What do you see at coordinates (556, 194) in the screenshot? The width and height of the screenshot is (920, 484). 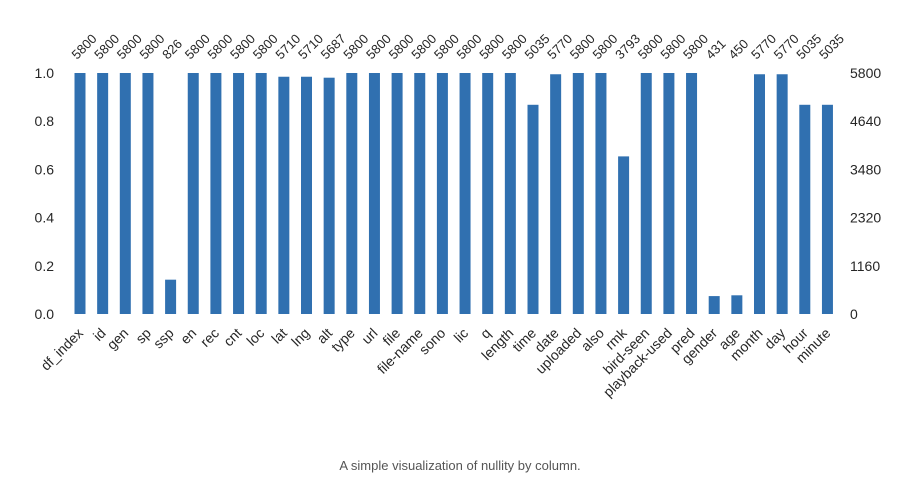 I see `bar-date` at bounding box center [556, 194].